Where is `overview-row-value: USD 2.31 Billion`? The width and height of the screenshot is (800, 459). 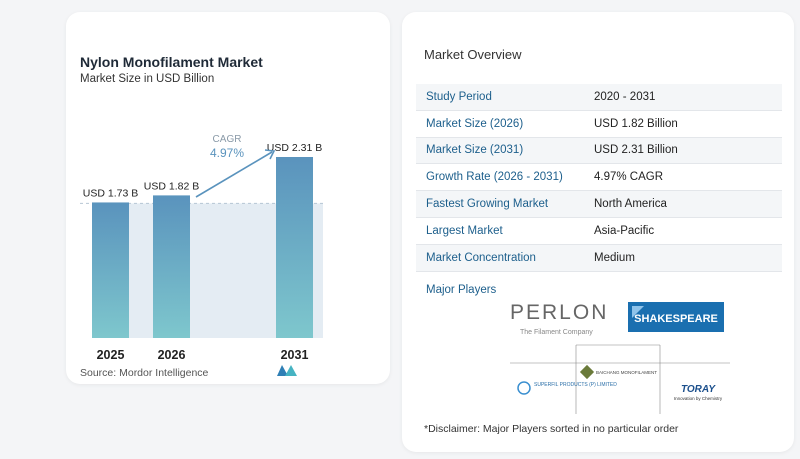
overview-row-value: USD 2.31 Billion is located at coordinates (636, 150).